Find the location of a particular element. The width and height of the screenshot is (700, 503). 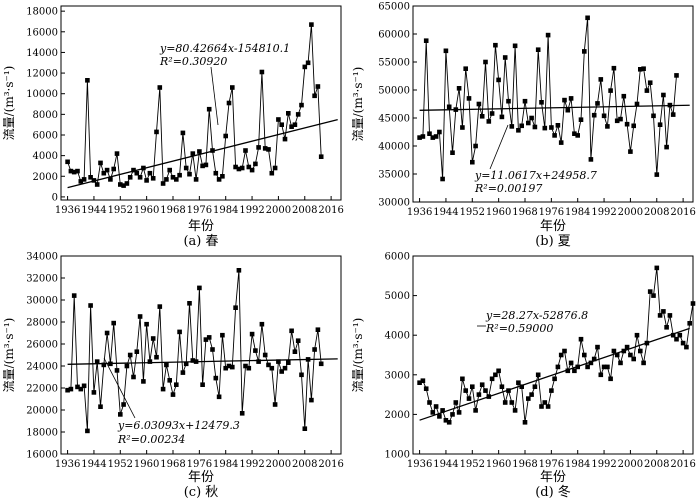

y-tick-label: 8000 is located at coordinates (45, 115).